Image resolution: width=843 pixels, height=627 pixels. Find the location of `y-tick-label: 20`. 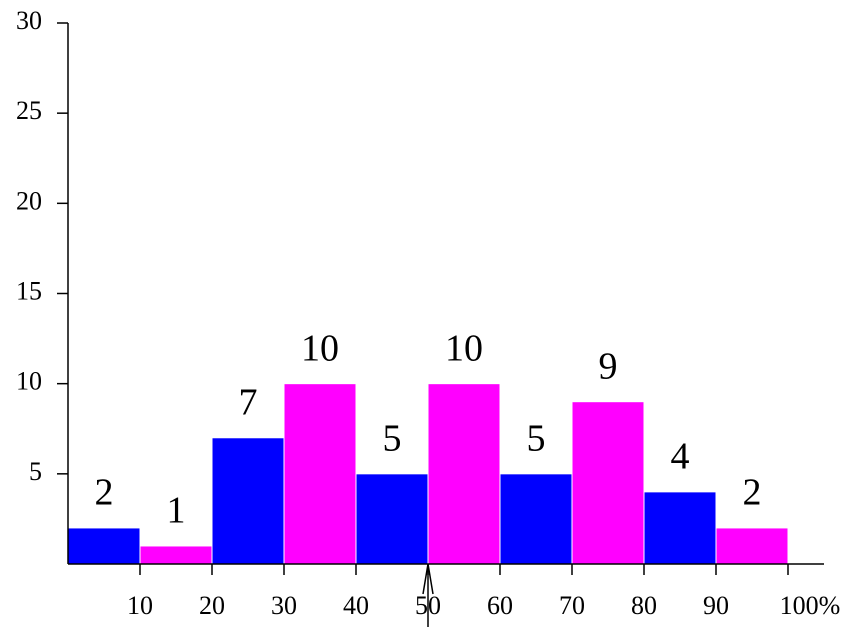

y-tick-label: 20 is located at coordinates (29, 200).